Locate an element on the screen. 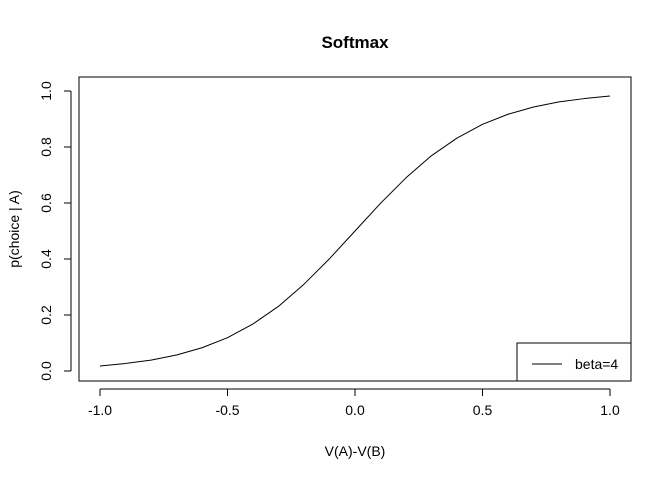  legend: beta=4 is located at coordinates (574, 362).